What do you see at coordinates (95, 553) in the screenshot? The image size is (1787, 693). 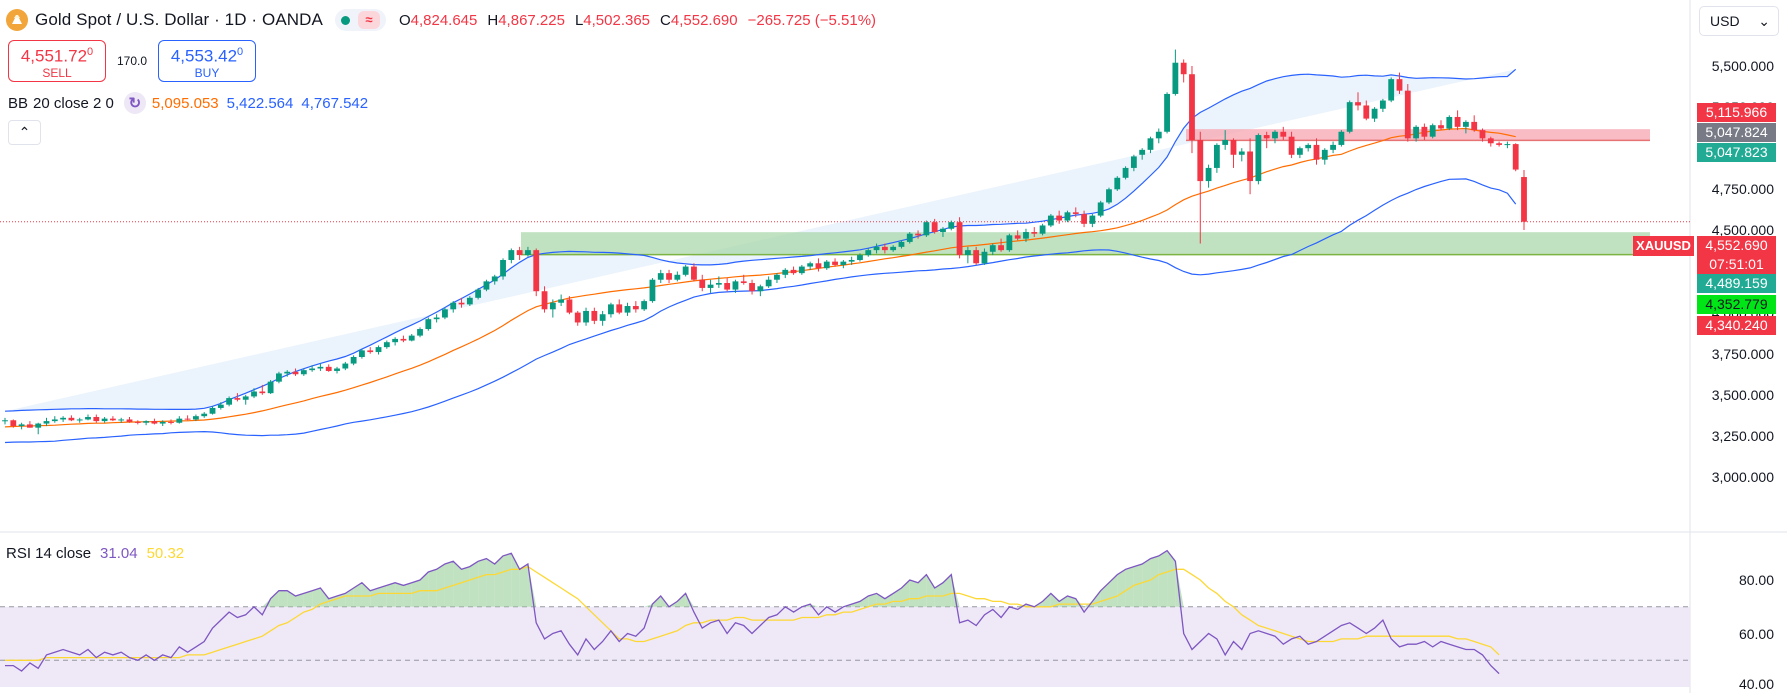 I see `rsi-legend: RSI 14 close 31.04 50.32` at bounding box center [95, 553].